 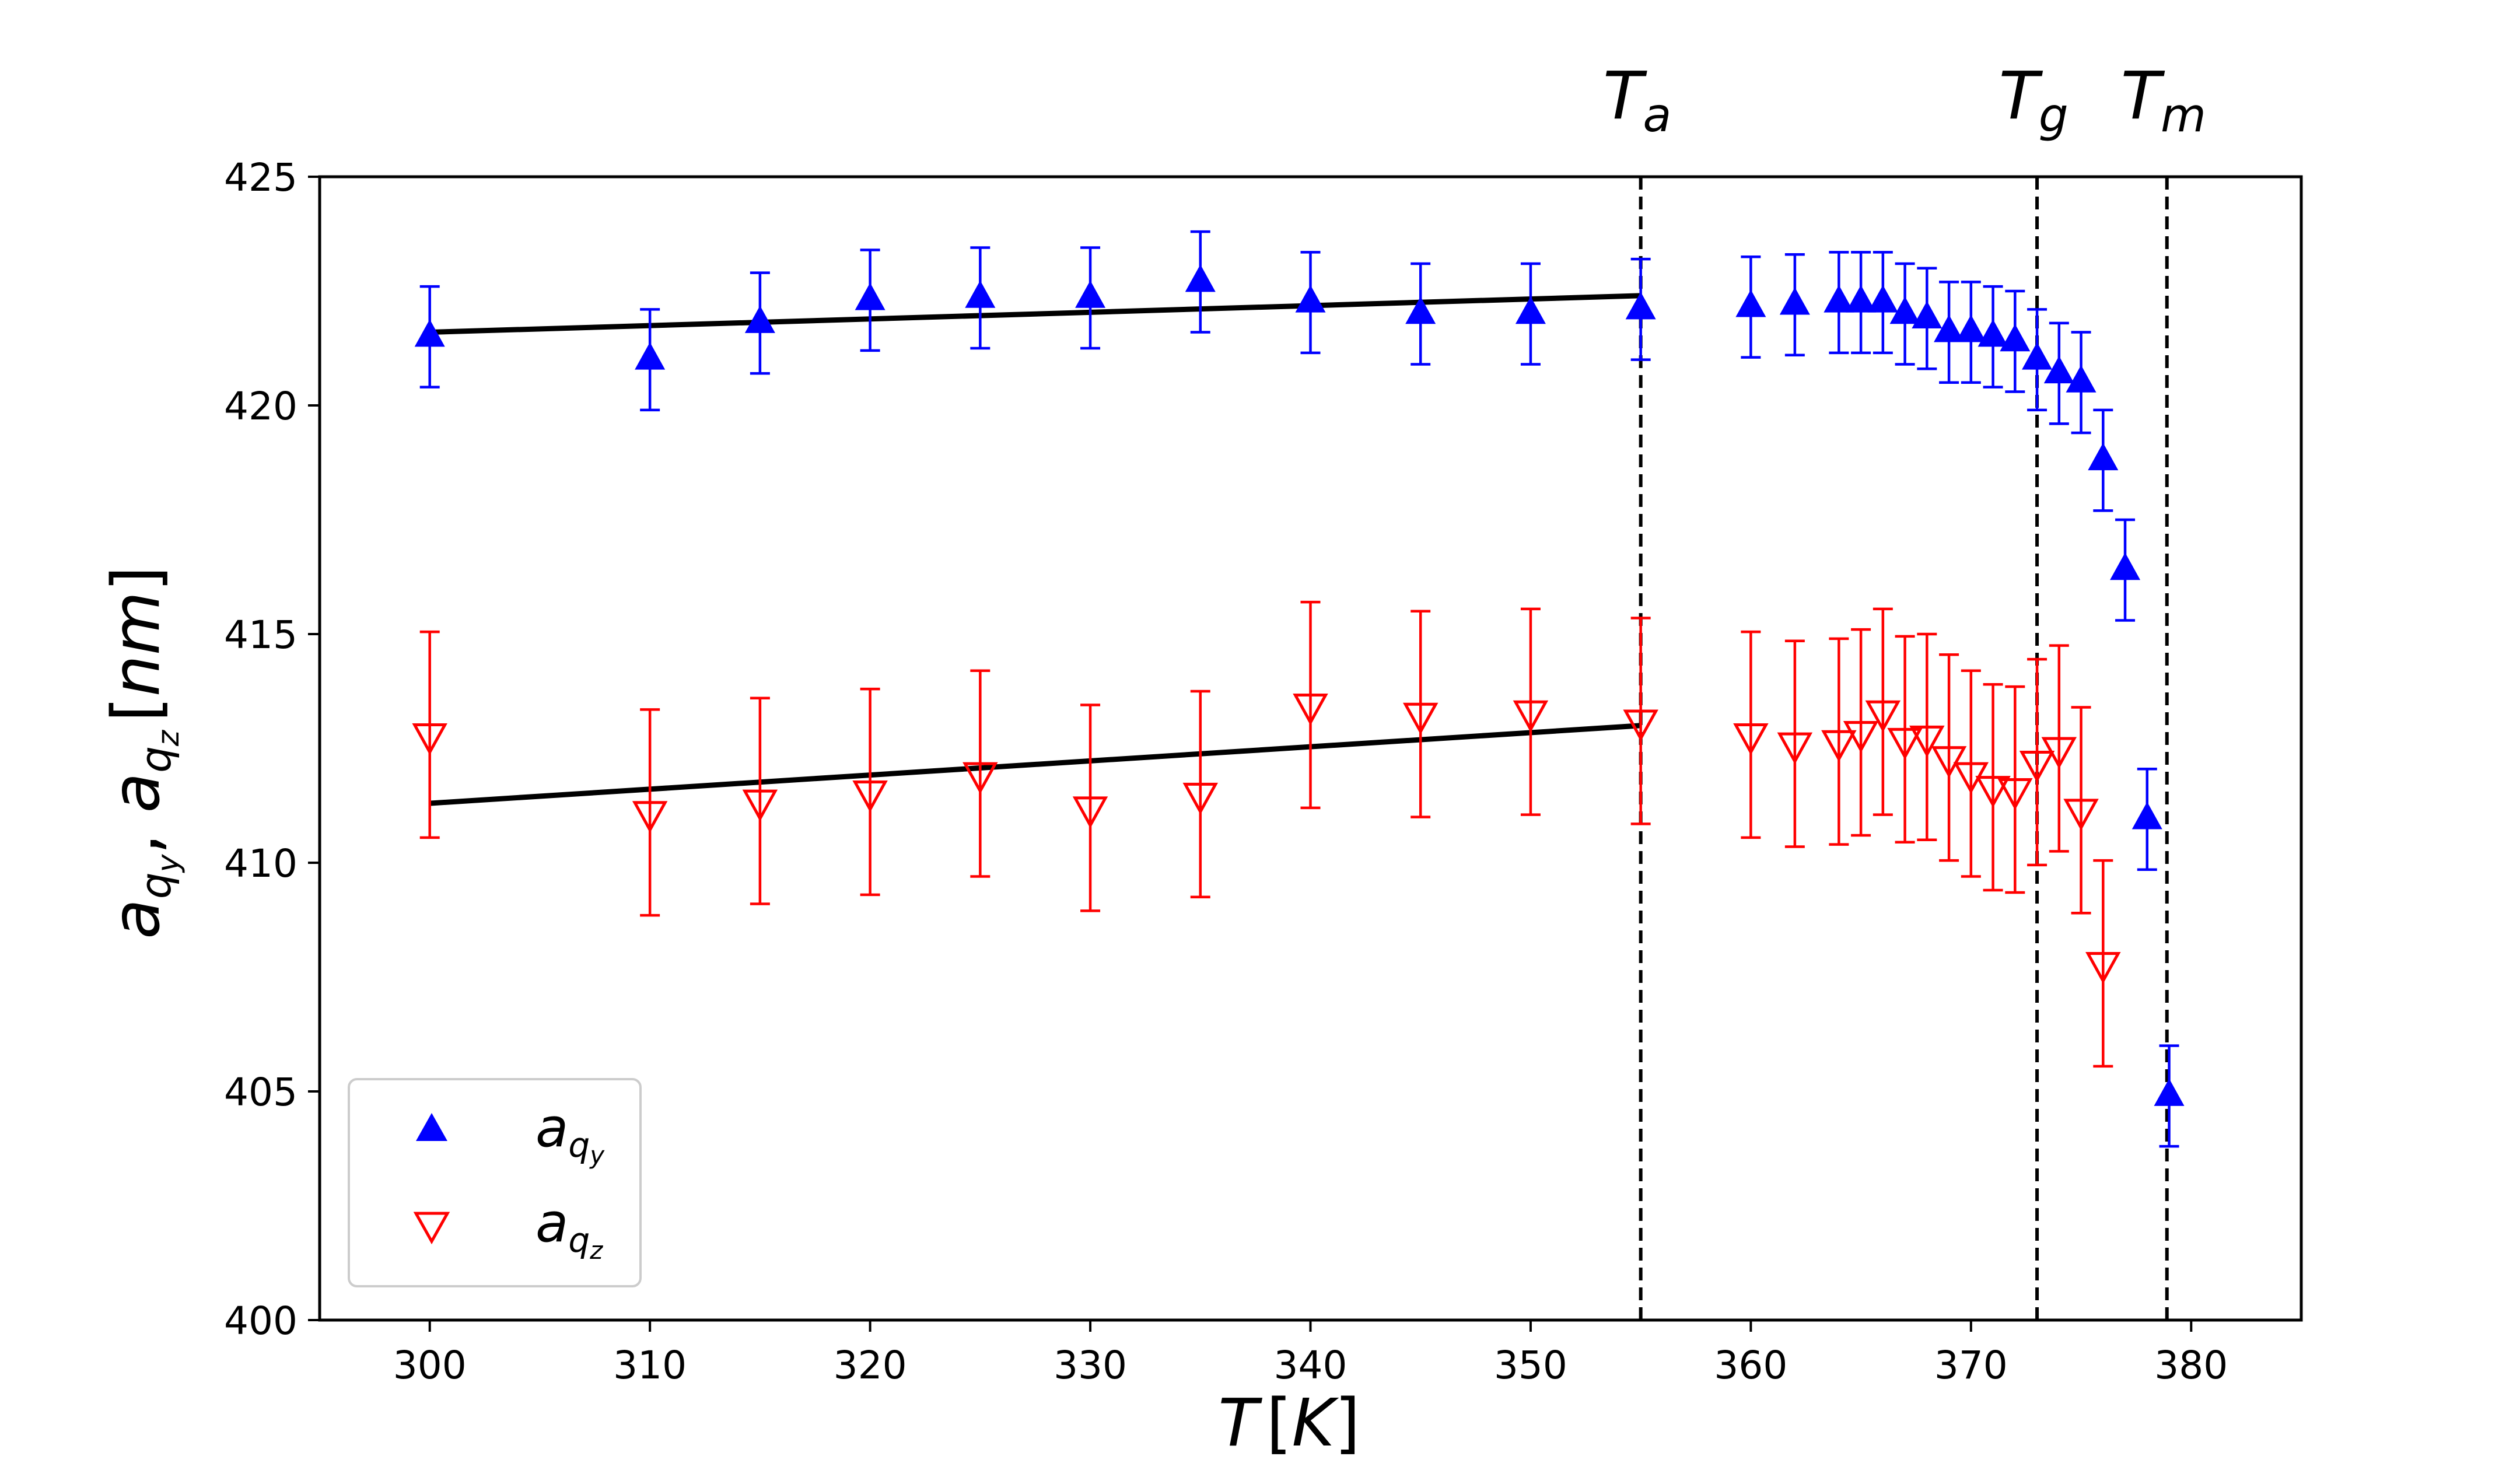 I want to click on x-tick-label: 320, so click(x=870, y=1365).